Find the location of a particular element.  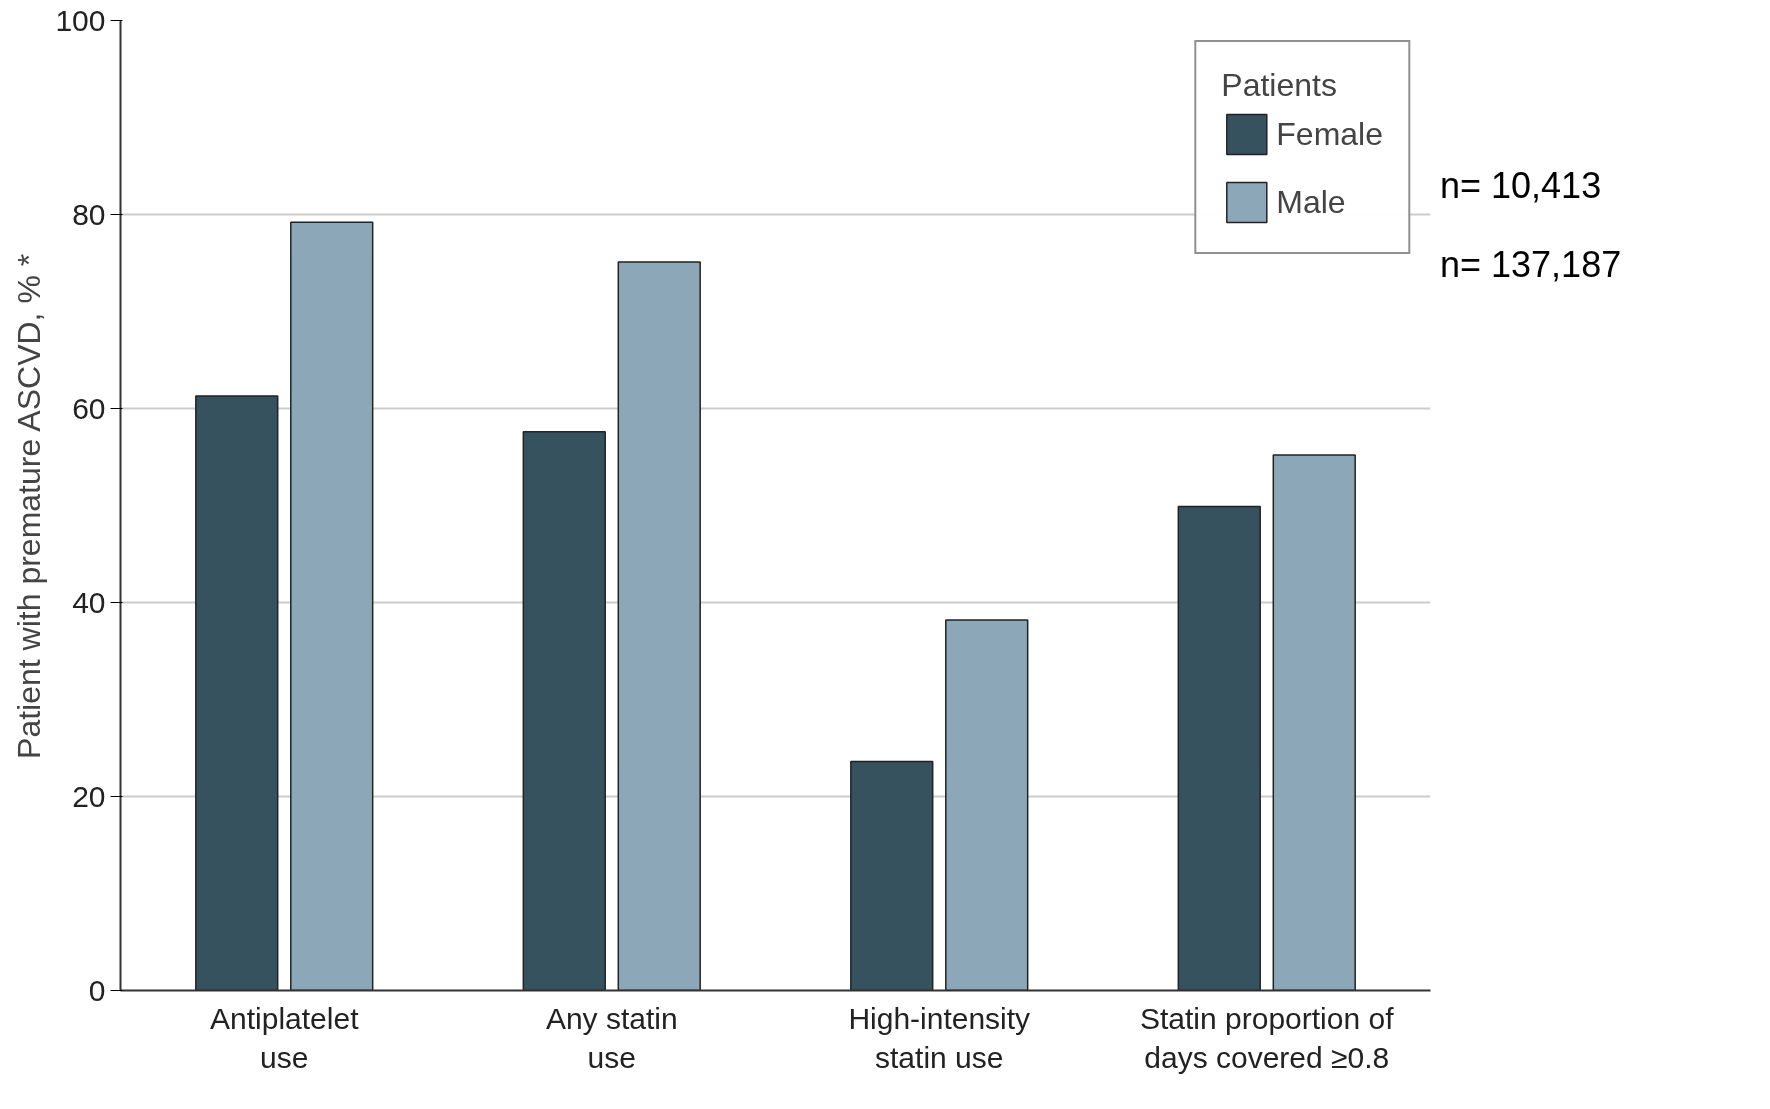

y-axis-title: Patient with premature ASCVD, % * is located at coordinates (29, 506).